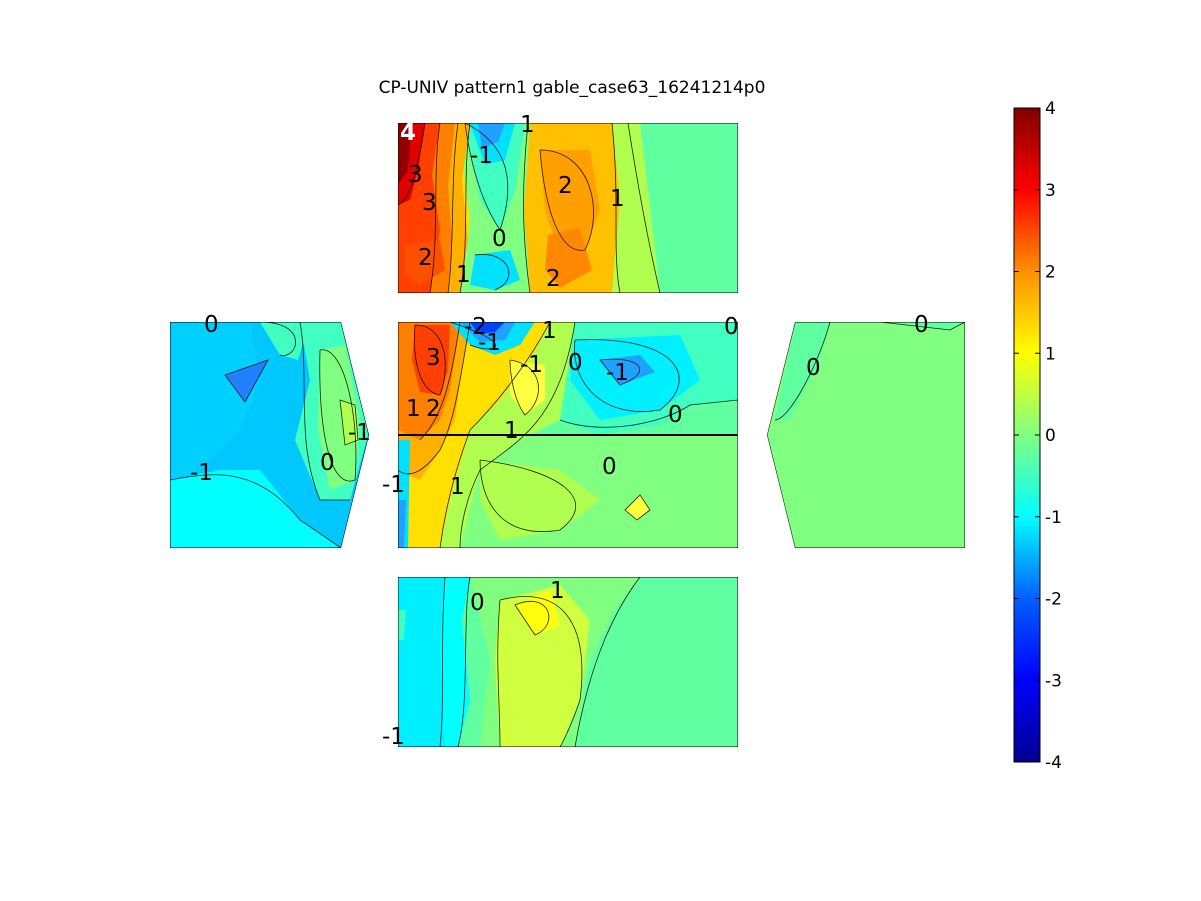 Image resolution: width=1201 pixels, height=901 pixels. Describe the element at coordinates (1050, 354) in the screenshot. I see `colorbar-tick-label: 1` at that location.